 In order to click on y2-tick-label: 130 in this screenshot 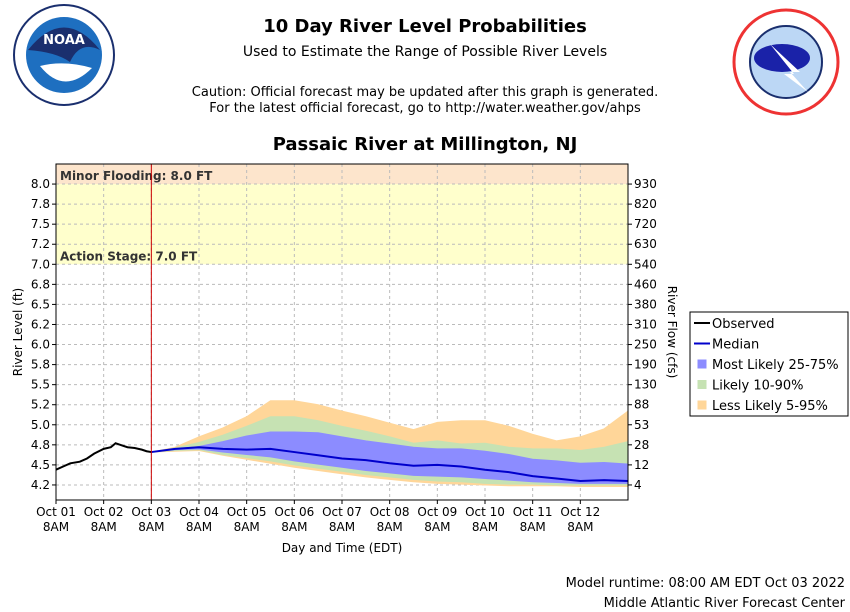, I will do `click(645, 385)`.